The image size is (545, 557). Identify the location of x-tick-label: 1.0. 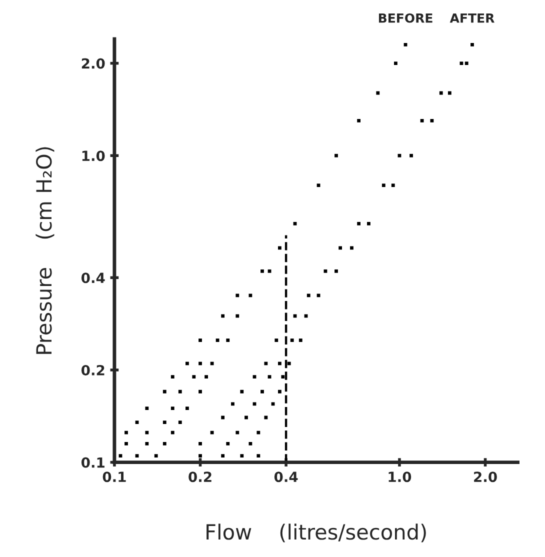
(400, 477).